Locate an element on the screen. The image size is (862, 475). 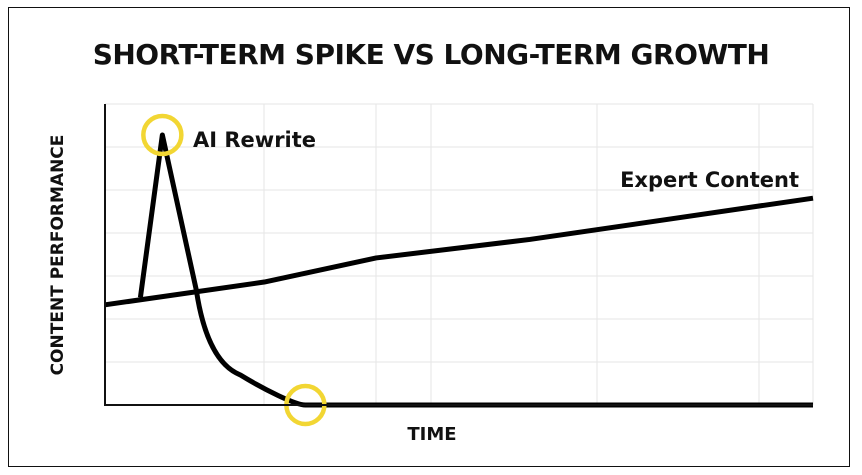
chart-title: SHORT-TERM SPIKE VS LONG-TERM GROWTH is located at coordinates (431, 54).